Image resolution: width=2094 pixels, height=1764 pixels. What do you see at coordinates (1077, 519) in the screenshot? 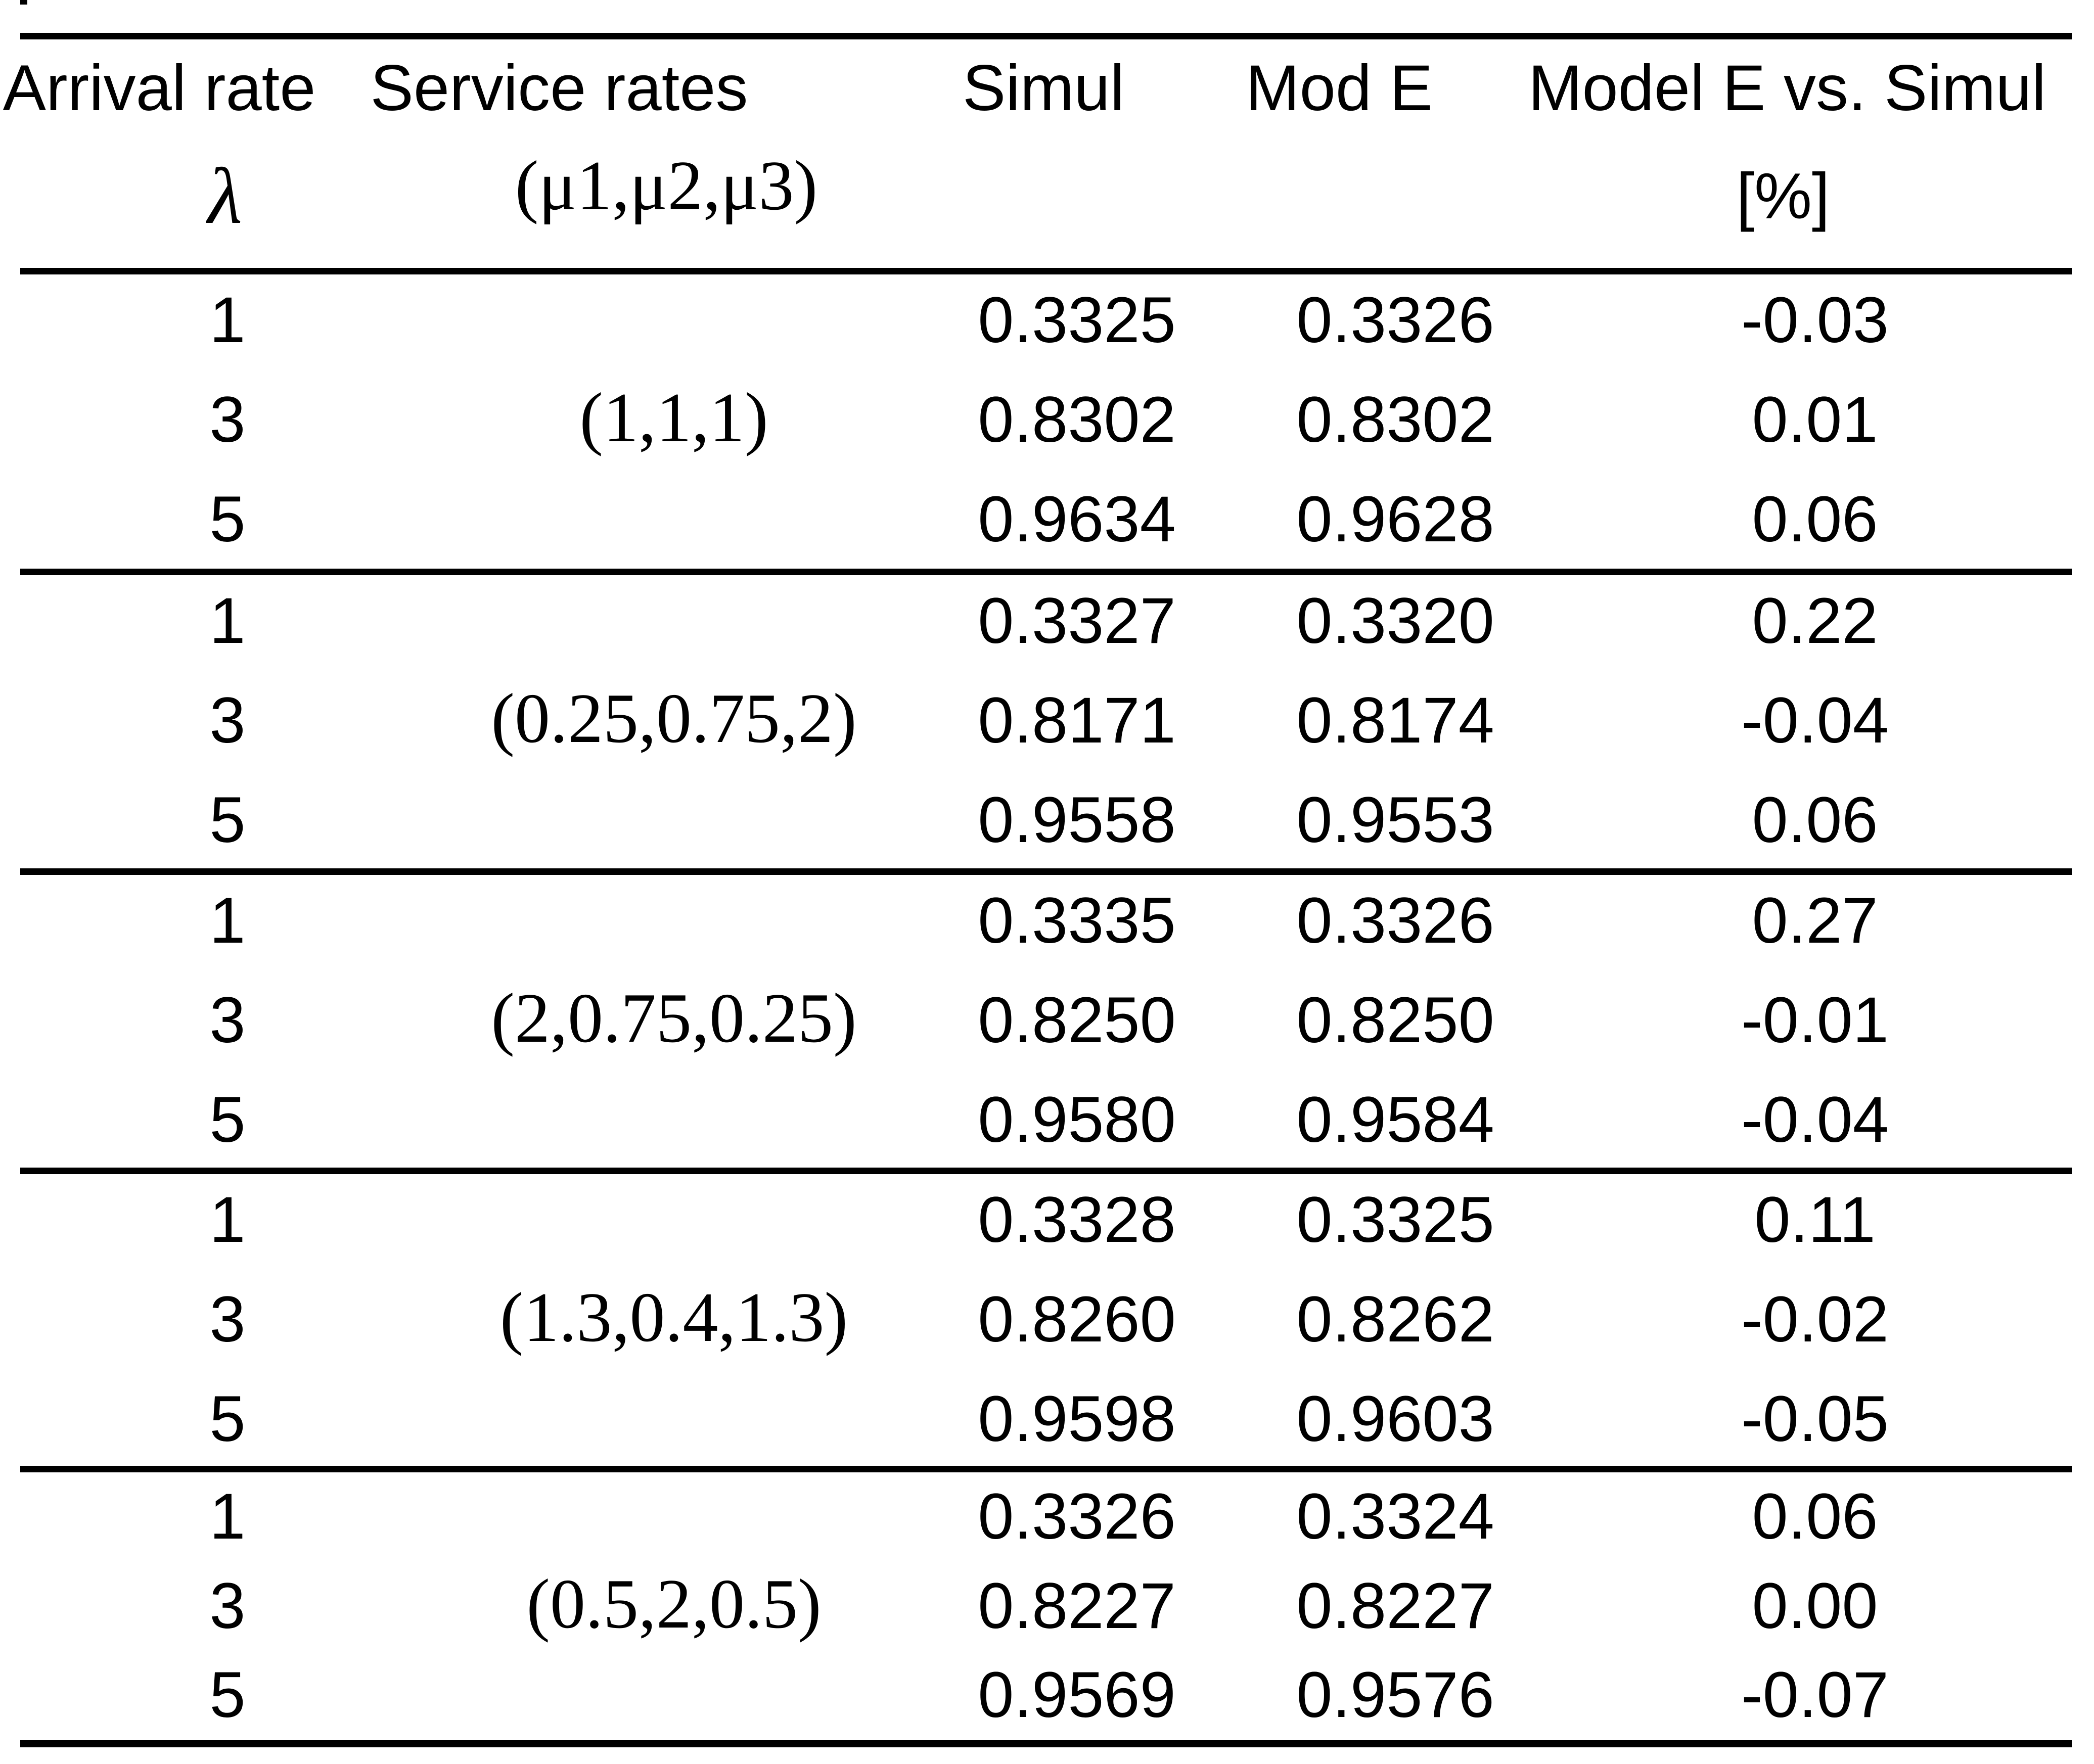
I see `simul-value: 0.9634` at bounding box center [1077, 519].